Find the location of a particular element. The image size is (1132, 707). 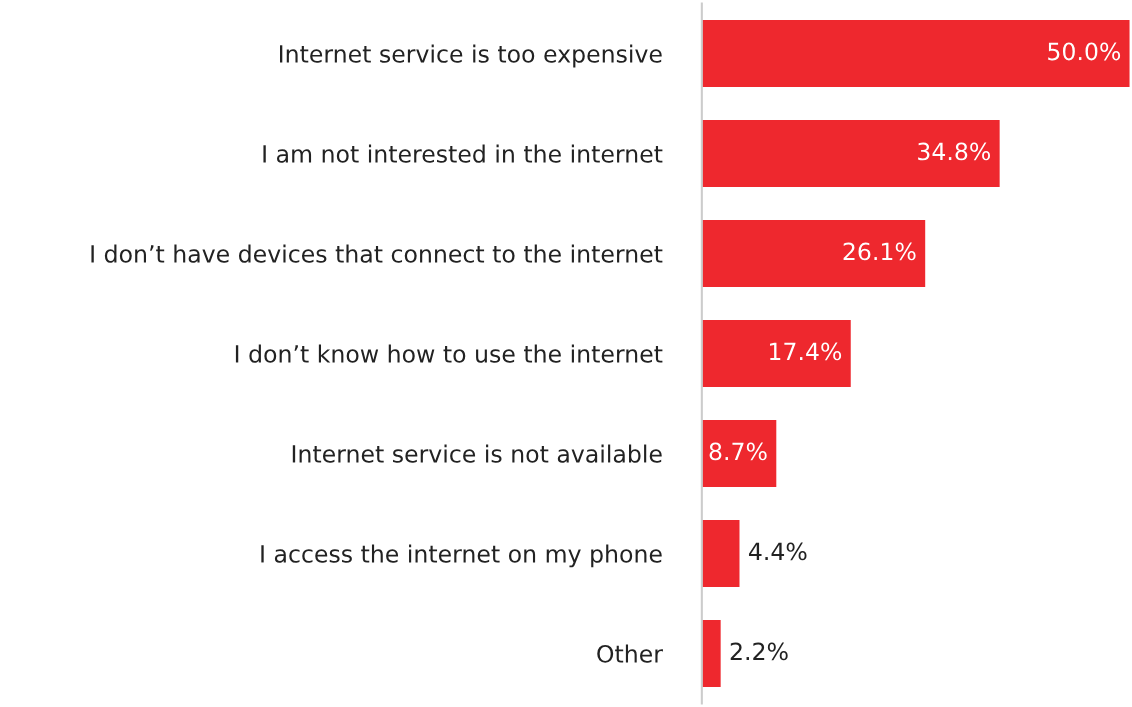

y-tick-label: I don’t have devices that connect to the internet is located at coordinates (377, 253).